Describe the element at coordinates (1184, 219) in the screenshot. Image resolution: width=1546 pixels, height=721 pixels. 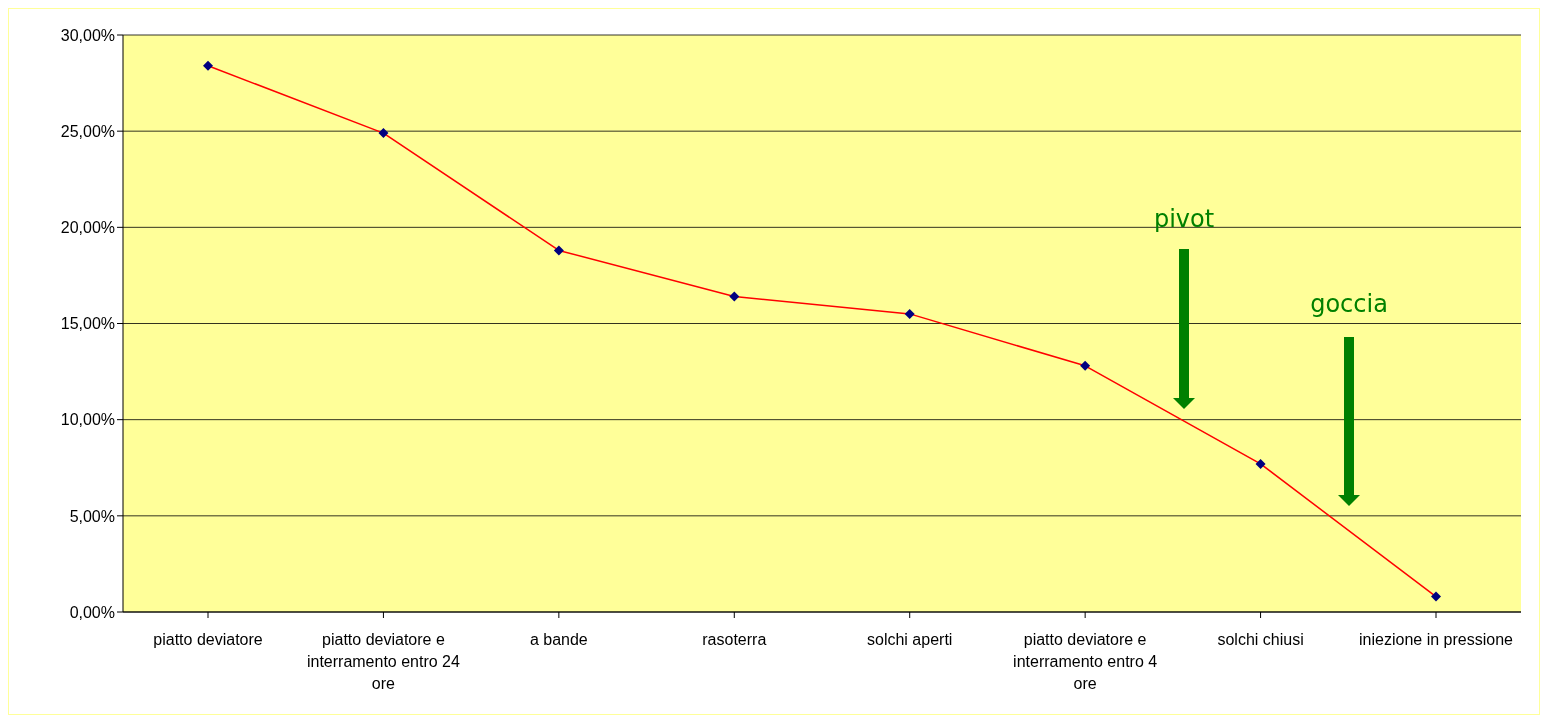
I see `annotation: pivot` at that location.